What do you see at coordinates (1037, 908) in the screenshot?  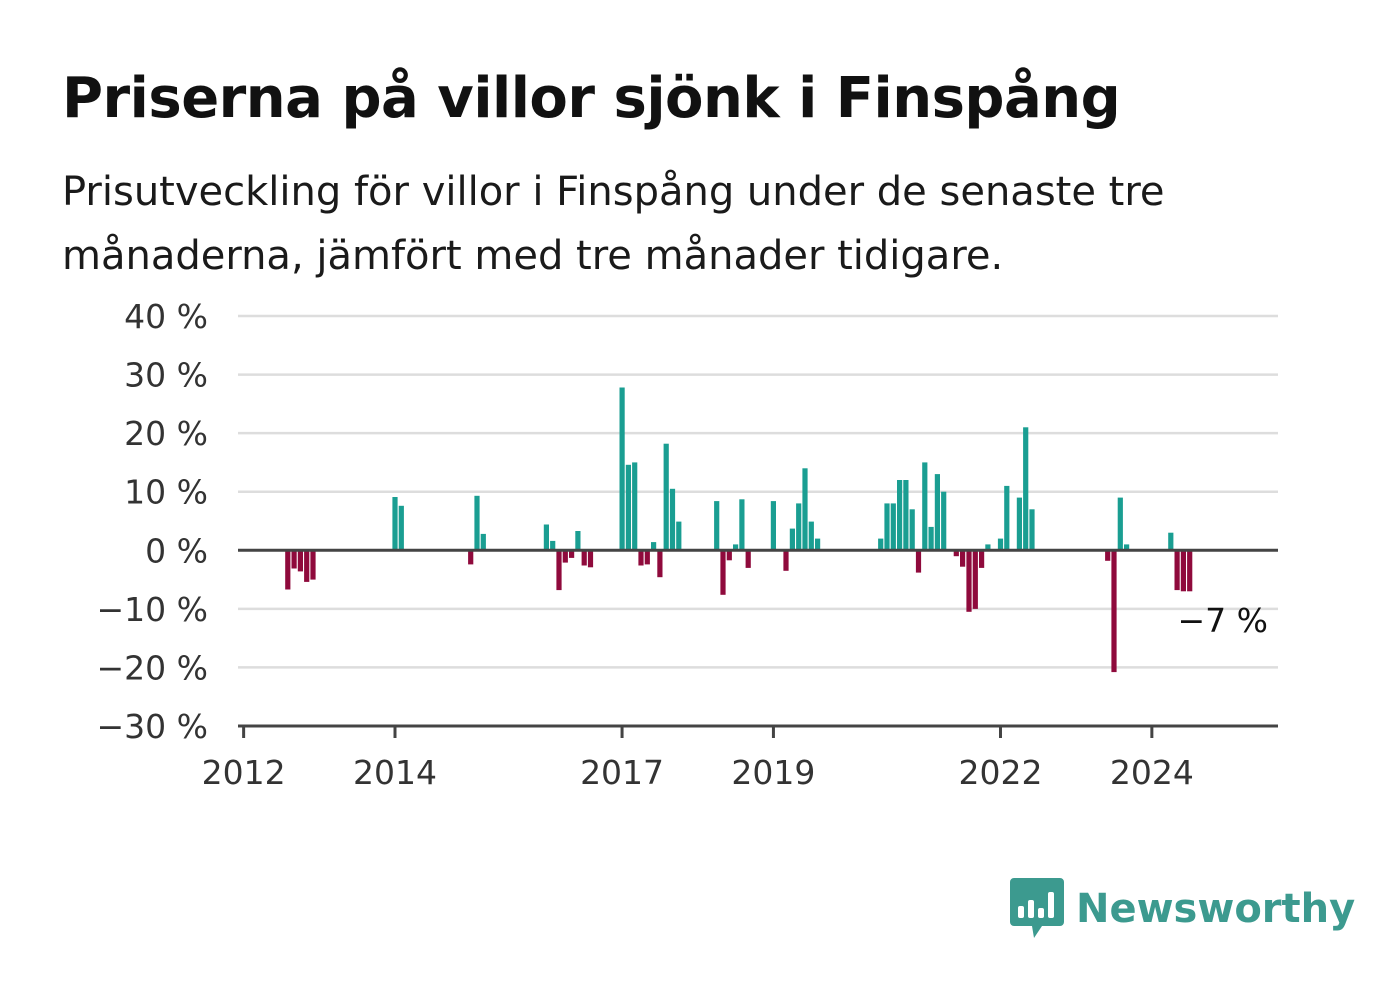 I see `bar-chart-speech-bubble-icon` at bounding box center [1037, 908].